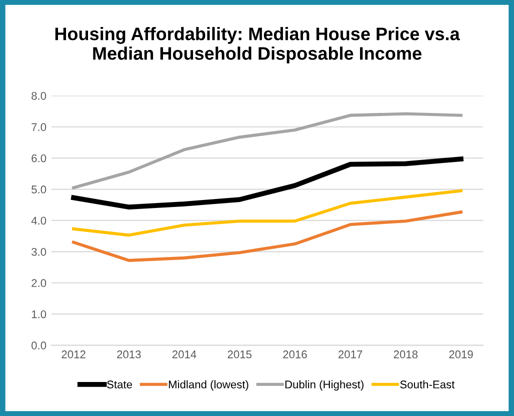  Describe the element at coordinates (129, 354) in the screenshot. I see `x-tick-label: 2013` at that location.